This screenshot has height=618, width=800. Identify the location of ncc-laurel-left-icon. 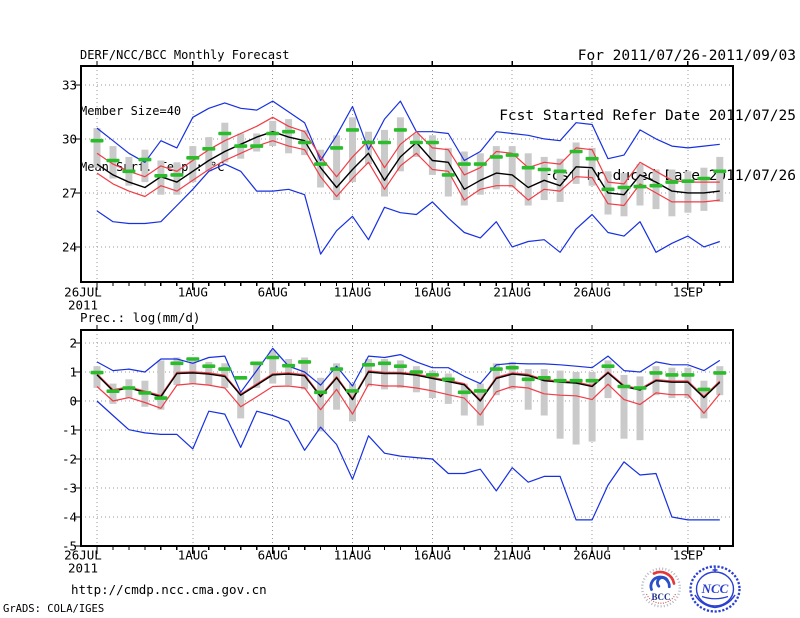
(705, 601).